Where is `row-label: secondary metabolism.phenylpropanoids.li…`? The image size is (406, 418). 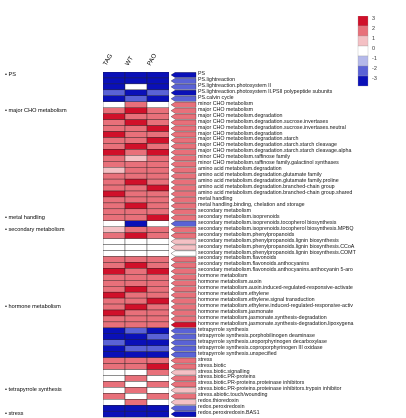 row-label: secondary metabolism.phenylpropanoids.li… is located at coordinates (277, 252).